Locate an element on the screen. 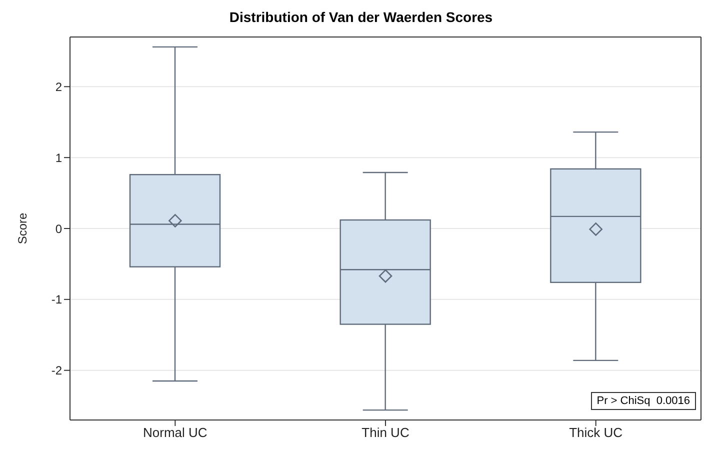 This screenshot has width=722, height=460. x-tick-label: Normal UC is located at coordinates (175, 432).